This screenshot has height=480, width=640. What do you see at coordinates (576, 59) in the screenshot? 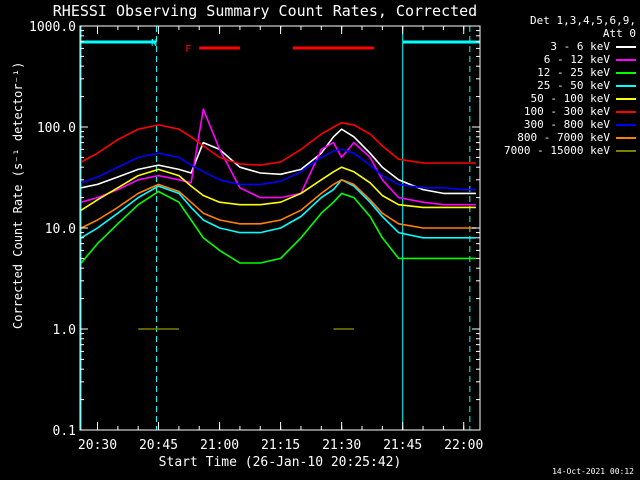
I see `legend-label: 6 - 12 keV` at bounding box center [576, 59].